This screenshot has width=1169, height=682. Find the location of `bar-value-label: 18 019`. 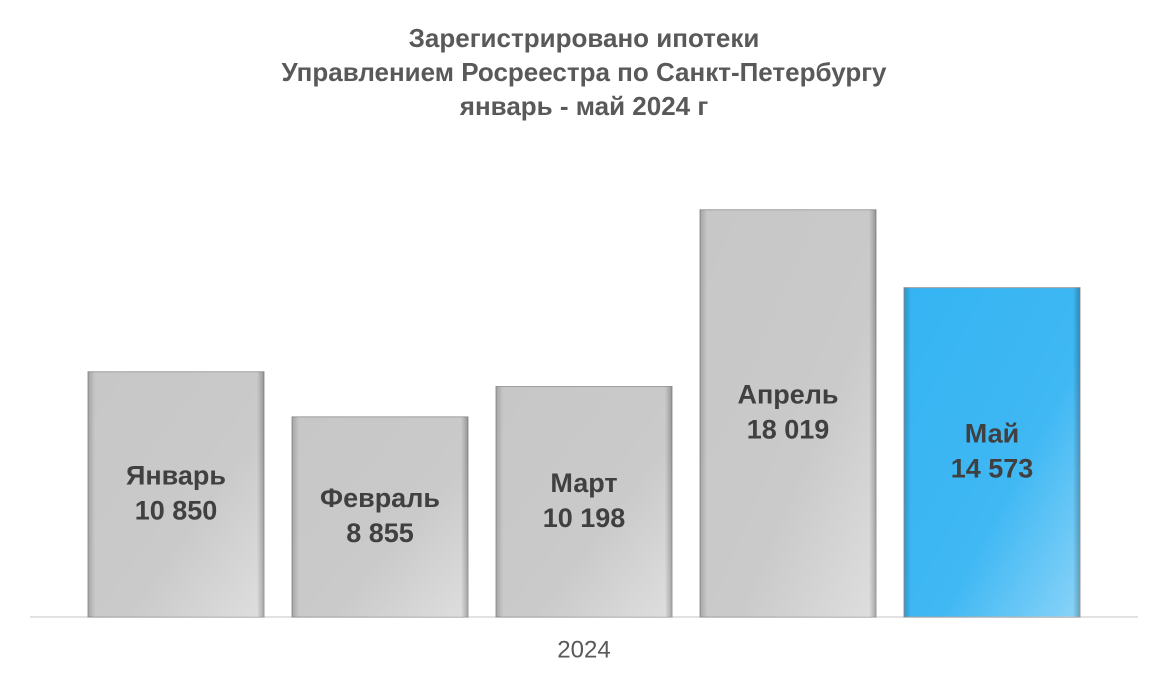

bar-value-label: 18 019 is located at coordinates (788, 430).